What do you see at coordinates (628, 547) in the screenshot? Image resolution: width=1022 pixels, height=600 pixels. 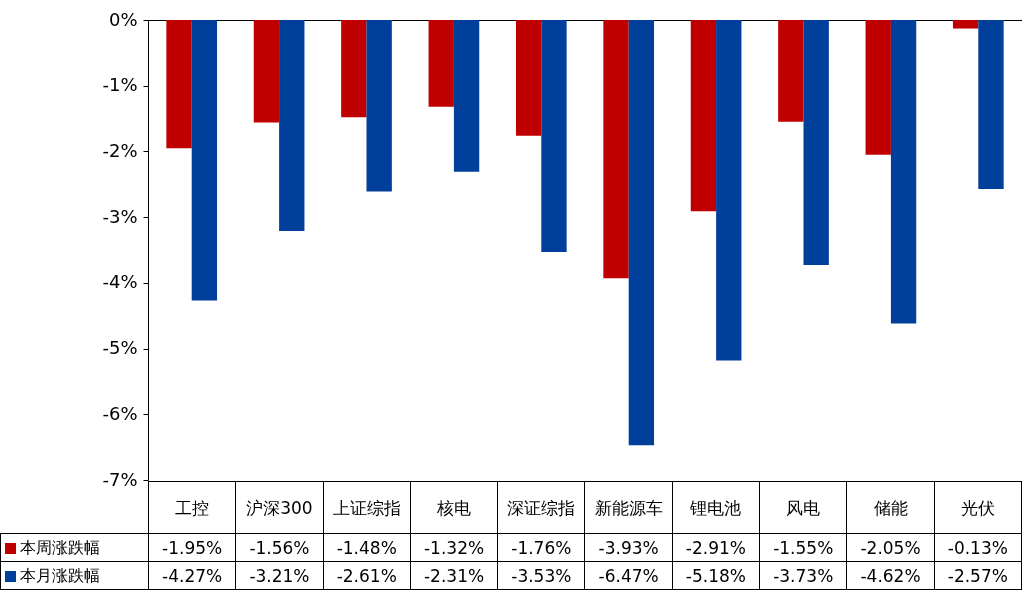 I see `data-label: -3.93%` at bounding box center [628, 547].